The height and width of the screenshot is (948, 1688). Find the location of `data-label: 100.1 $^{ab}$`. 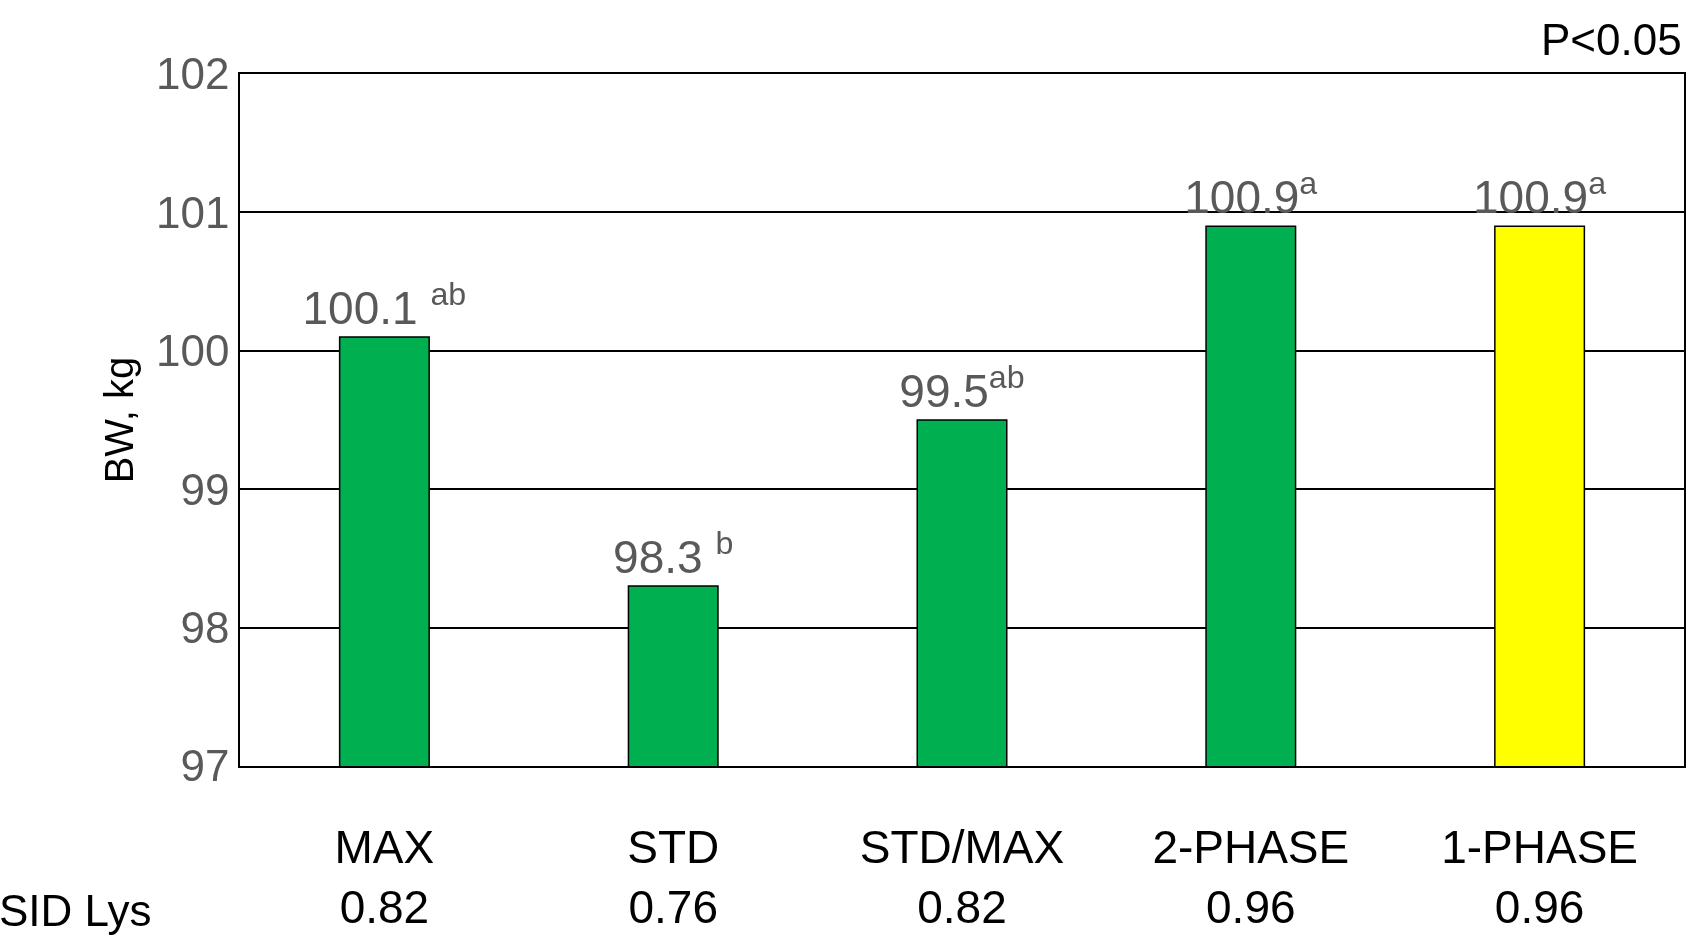

data-label: 100.1 $^{ab}$ is located at coordinates (384, 304).